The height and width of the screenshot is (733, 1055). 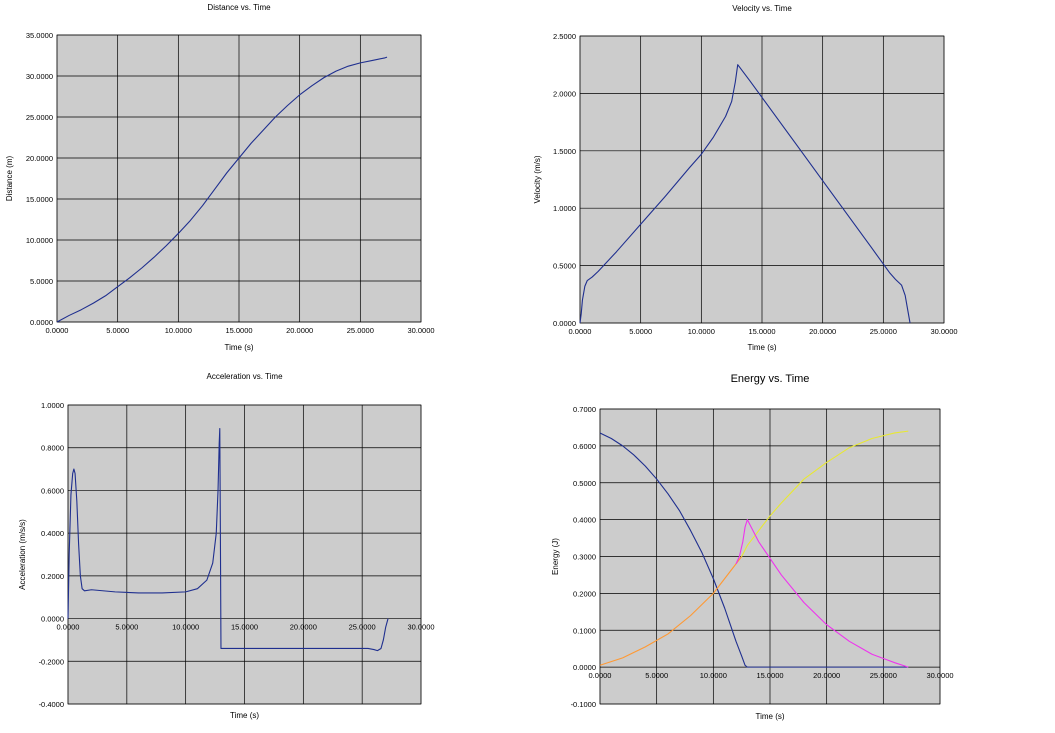 I want to click on y-tick-label: 25.0000, so click(x=39, y=117).